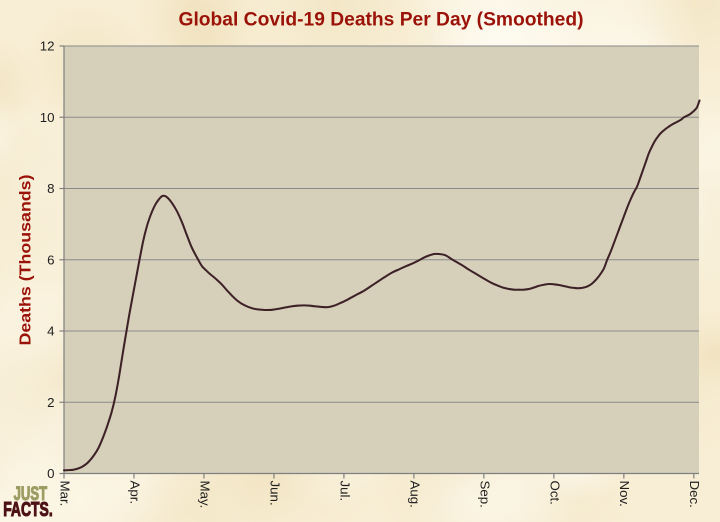  What do you see at coordinates (134, 493) in the screenshot?
I see `svg-text: Apr.` at bounding box center [134, 493].